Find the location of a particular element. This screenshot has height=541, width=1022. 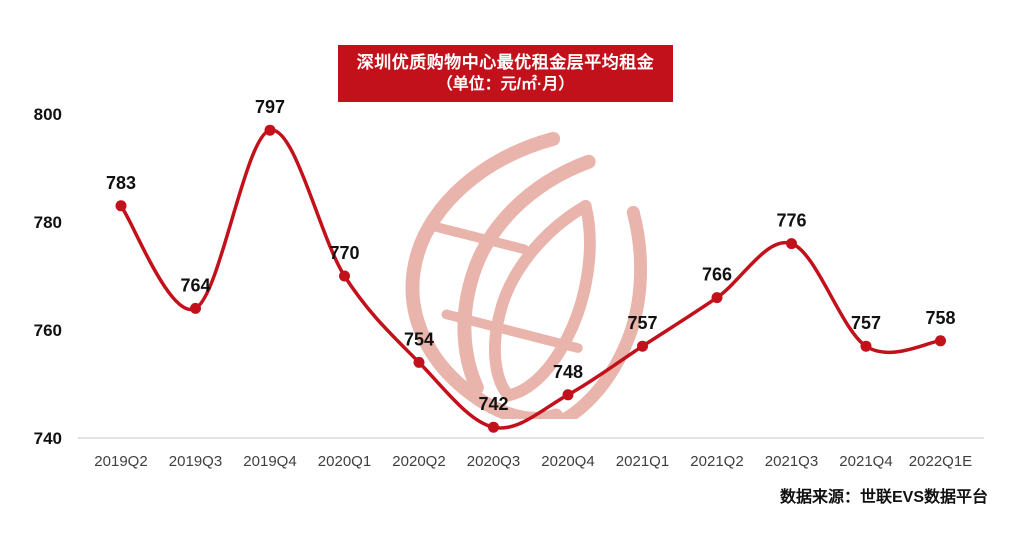

watermark-outer-right-arc is located at coordinates (602, 312).